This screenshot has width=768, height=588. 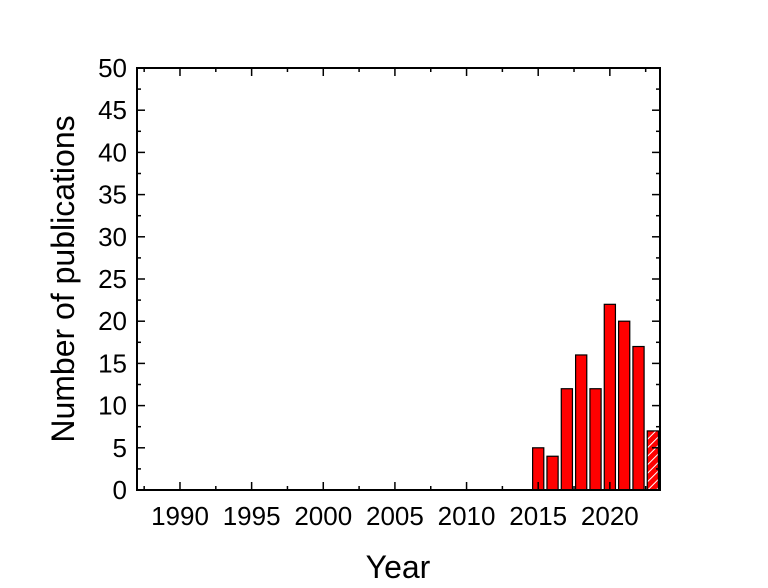 What do you see at coordinates (112, 406) in the screenshot?
I see `y-tick-label: 10` at bounding box center [112, 406].